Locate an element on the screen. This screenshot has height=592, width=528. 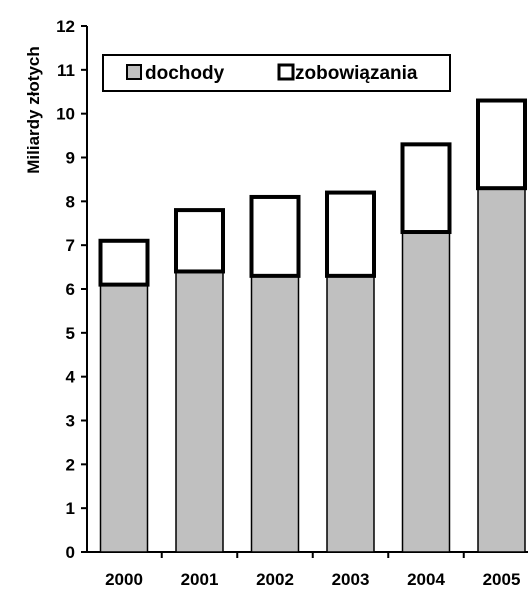
legend: dochody zobowiązania is located at coordinates (276, 73).